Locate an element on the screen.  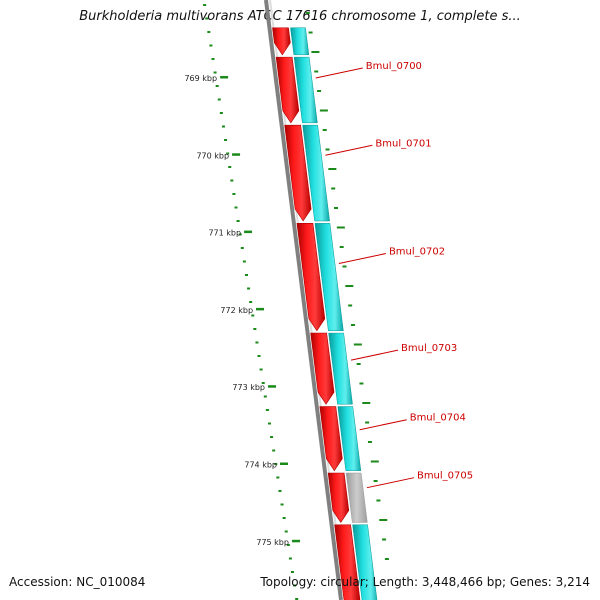
tick-label: 773 kbp is located at coordinates (248, 387).